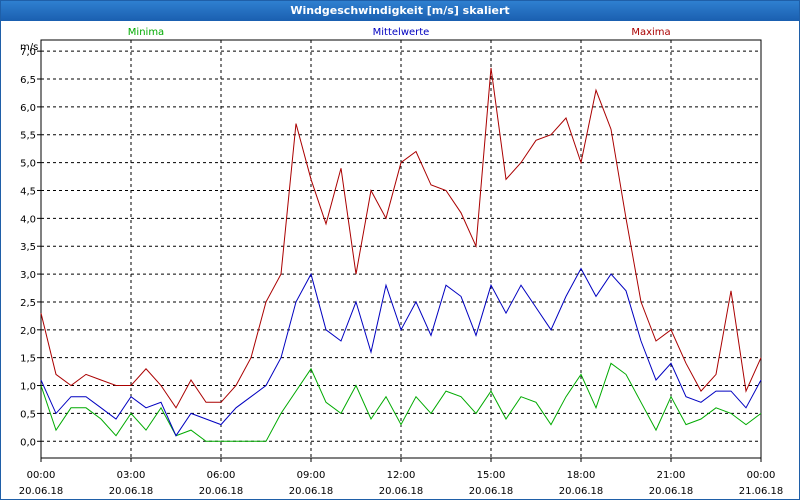 The width and height of the screenshot is (800, 500). What do you see at coordinates (28, 331) in the screenshot?
I see `y-tick-label: 2,0` at bounding box center [28, 331].